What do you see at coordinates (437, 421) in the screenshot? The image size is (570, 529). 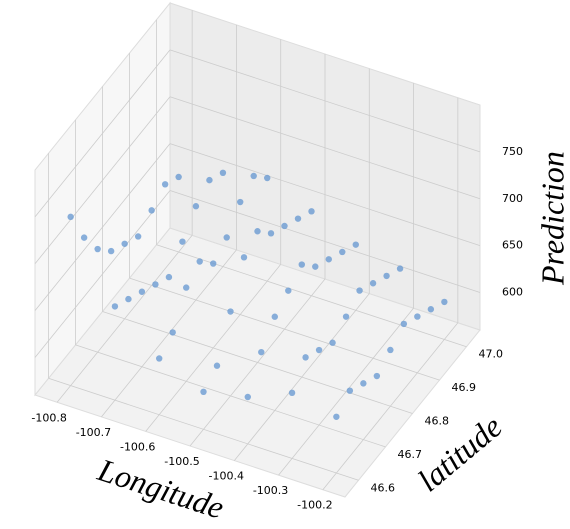 I see `y-tick-label: 46.8` at bounding box center [437, 421].